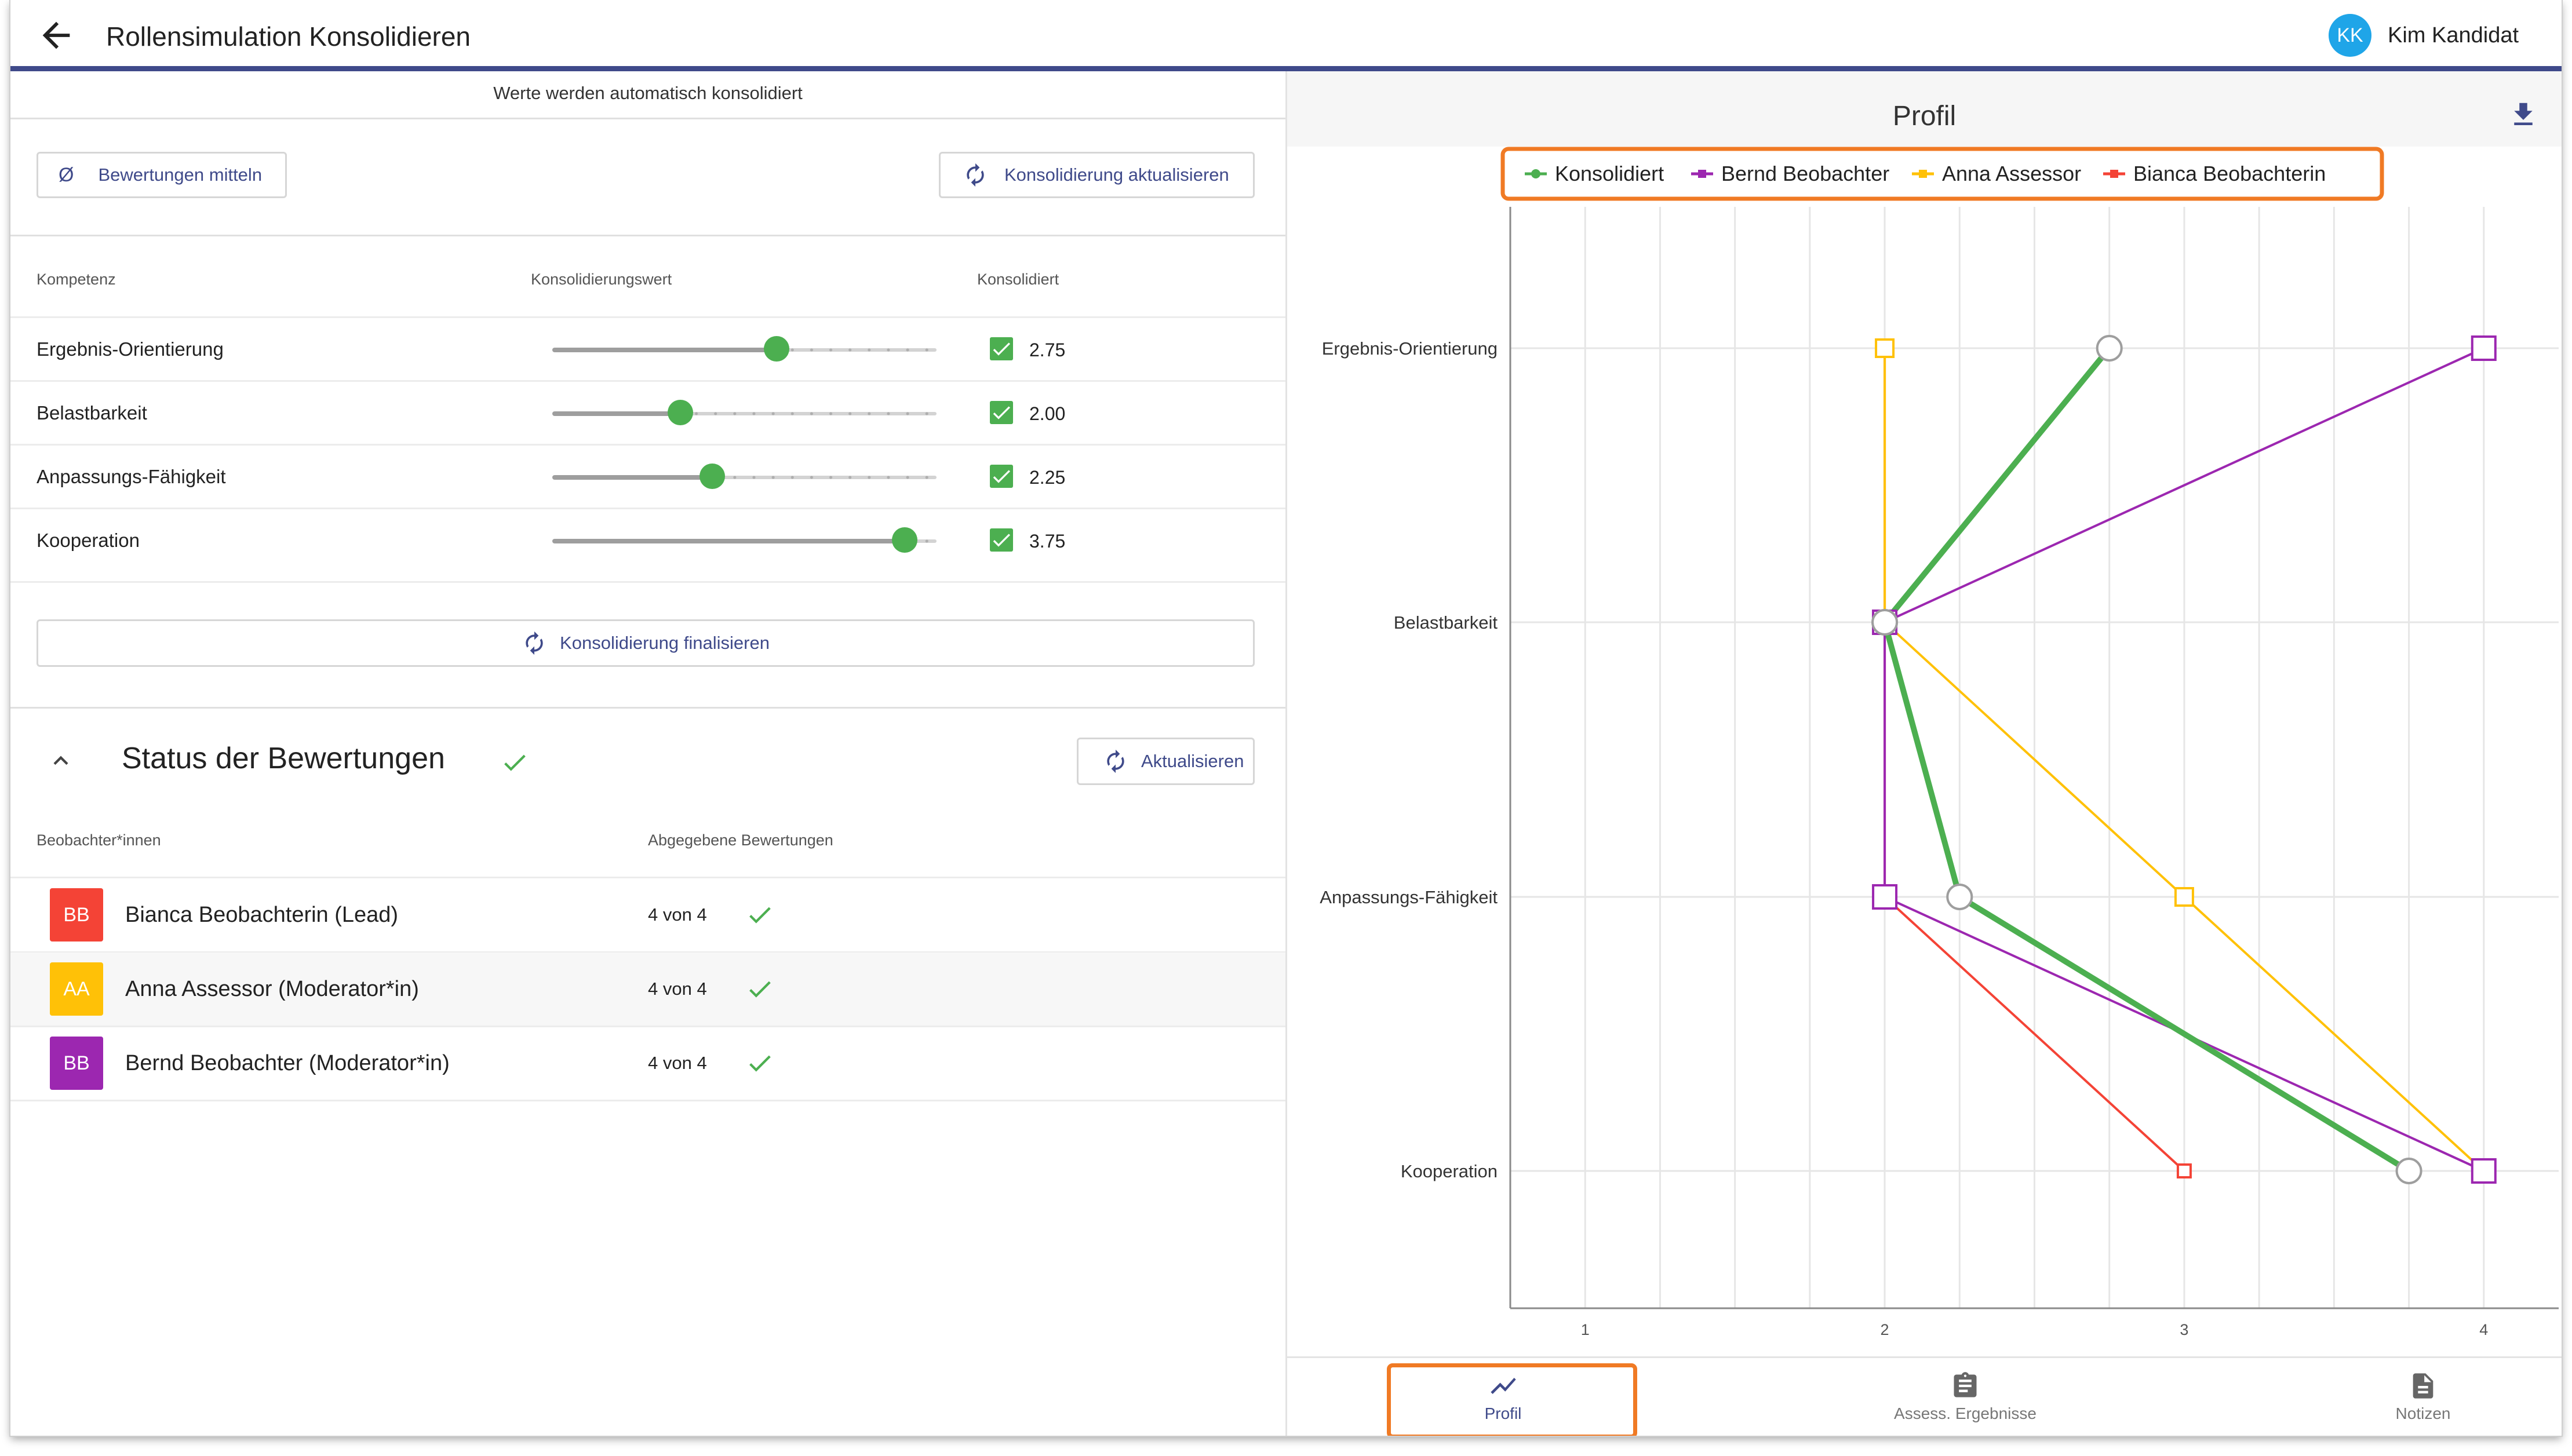  I want to click on legend-highlight-frame, so click(1942, 174).